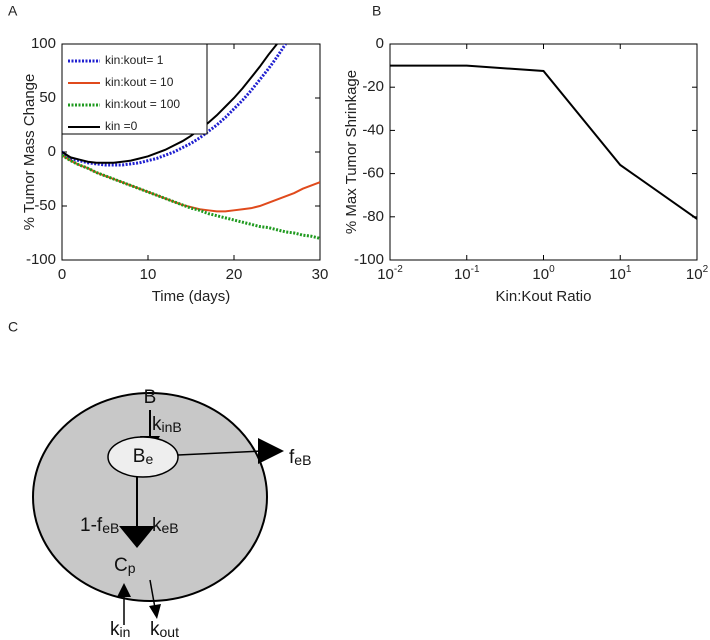  What do you see at coordinates (300, 457) in the screenshot?
I see `rate-label: feB` at bounding box center [300, 457].